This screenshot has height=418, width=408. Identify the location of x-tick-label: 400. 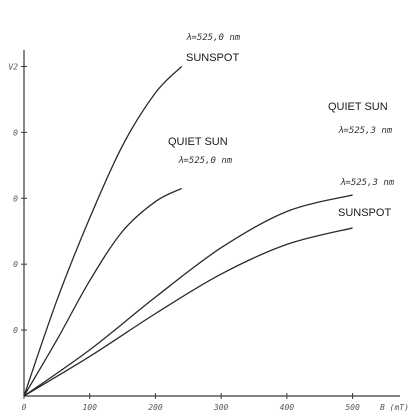
(287, 407).